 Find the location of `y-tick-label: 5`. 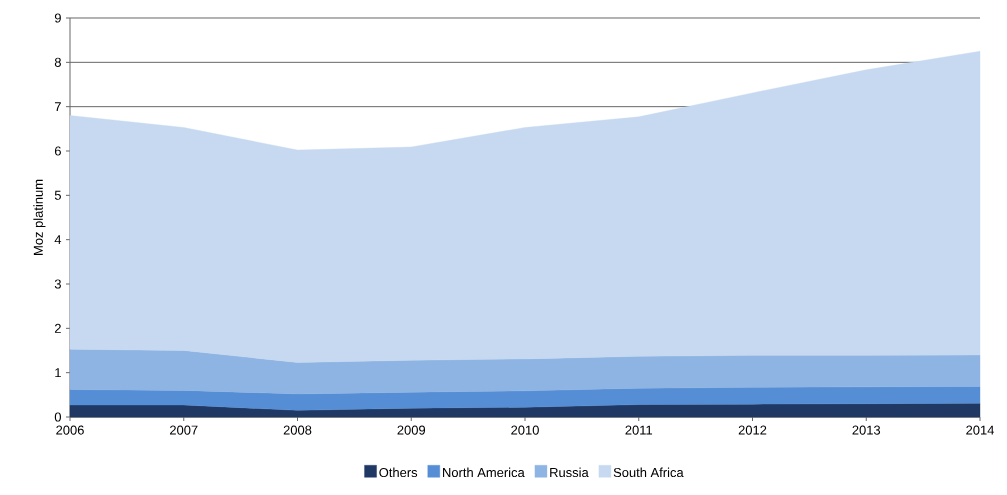

y-tick-label: 5 is located at coordinates (57, 195).